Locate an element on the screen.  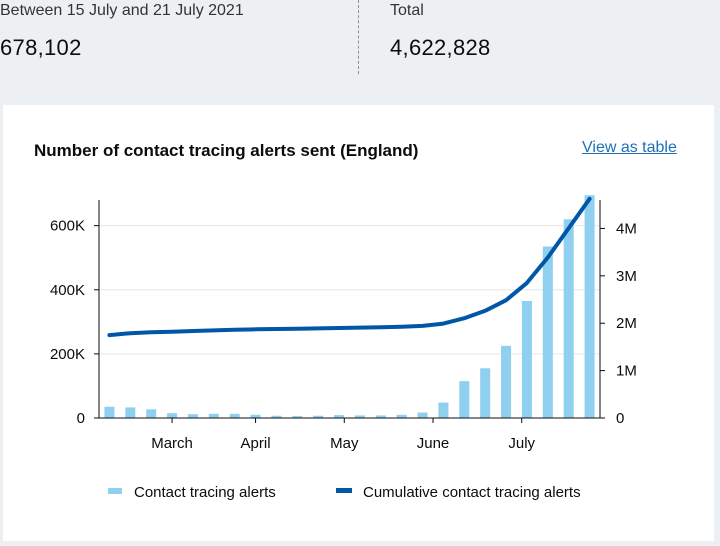
x-axis-tick-label: July is located at coordinates (521, 443).